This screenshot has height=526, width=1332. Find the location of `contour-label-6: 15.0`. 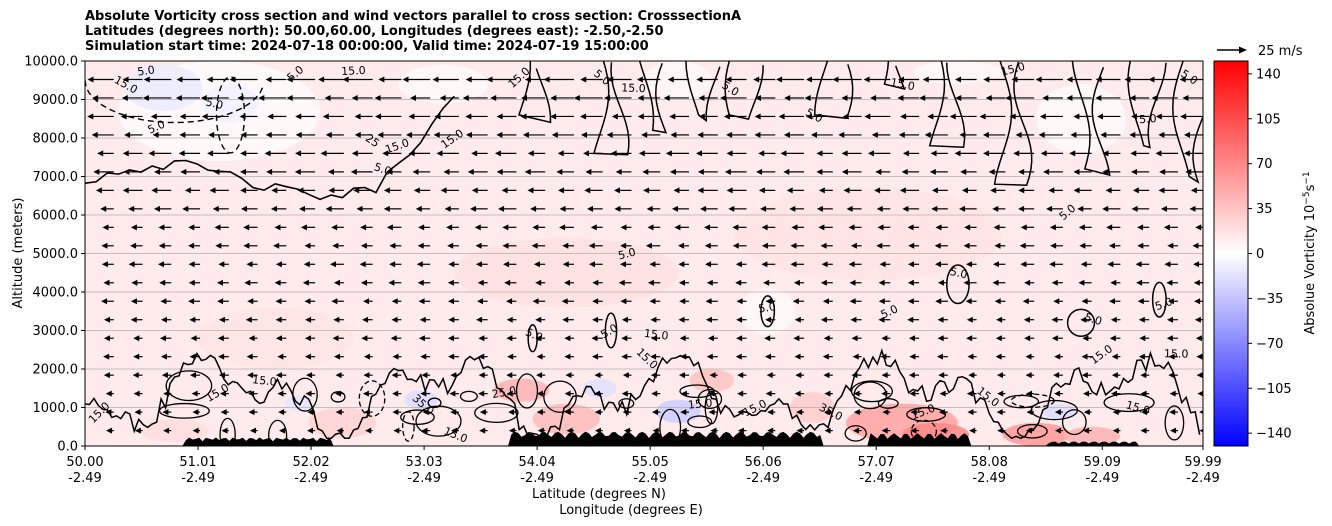

contour-label-6: 15.0 is located at coordinates (353, 71).